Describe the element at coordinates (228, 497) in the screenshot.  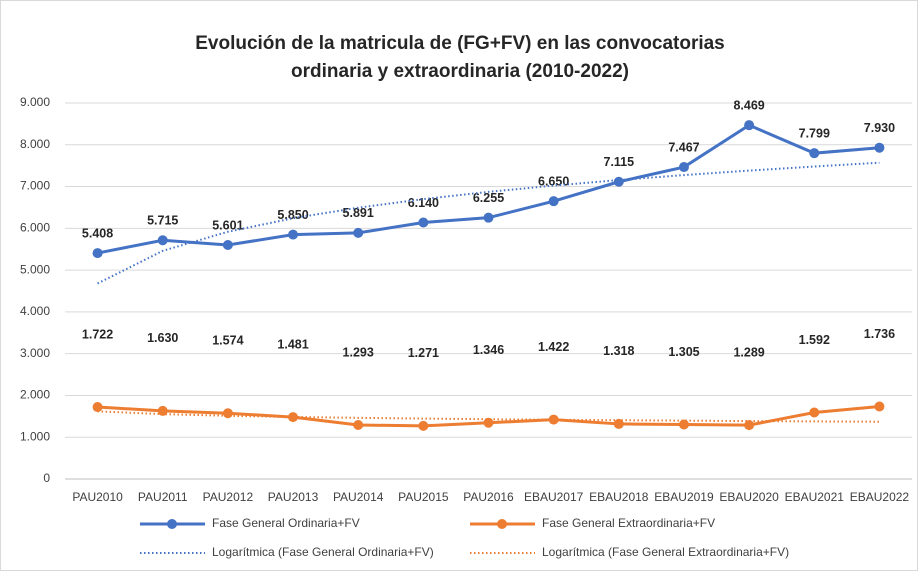
I see `x-tick-label: PAU2012` at that location.